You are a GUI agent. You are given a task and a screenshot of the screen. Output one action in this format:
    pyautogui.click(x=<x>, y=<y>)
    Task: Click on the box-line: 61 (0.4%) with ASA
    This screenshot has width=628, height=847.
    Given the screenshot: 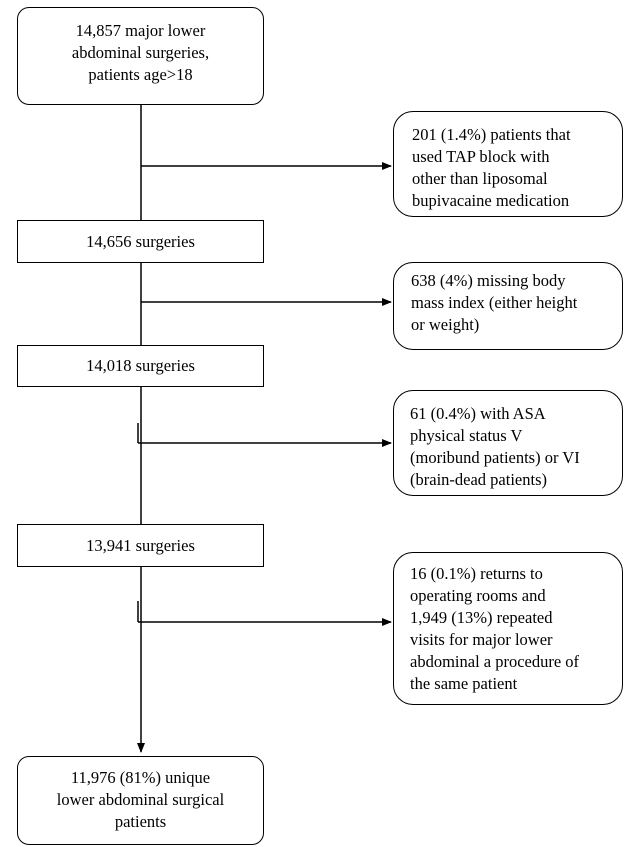 What is the action you would take?
    pyautogui.click(x=478, y=413)
    